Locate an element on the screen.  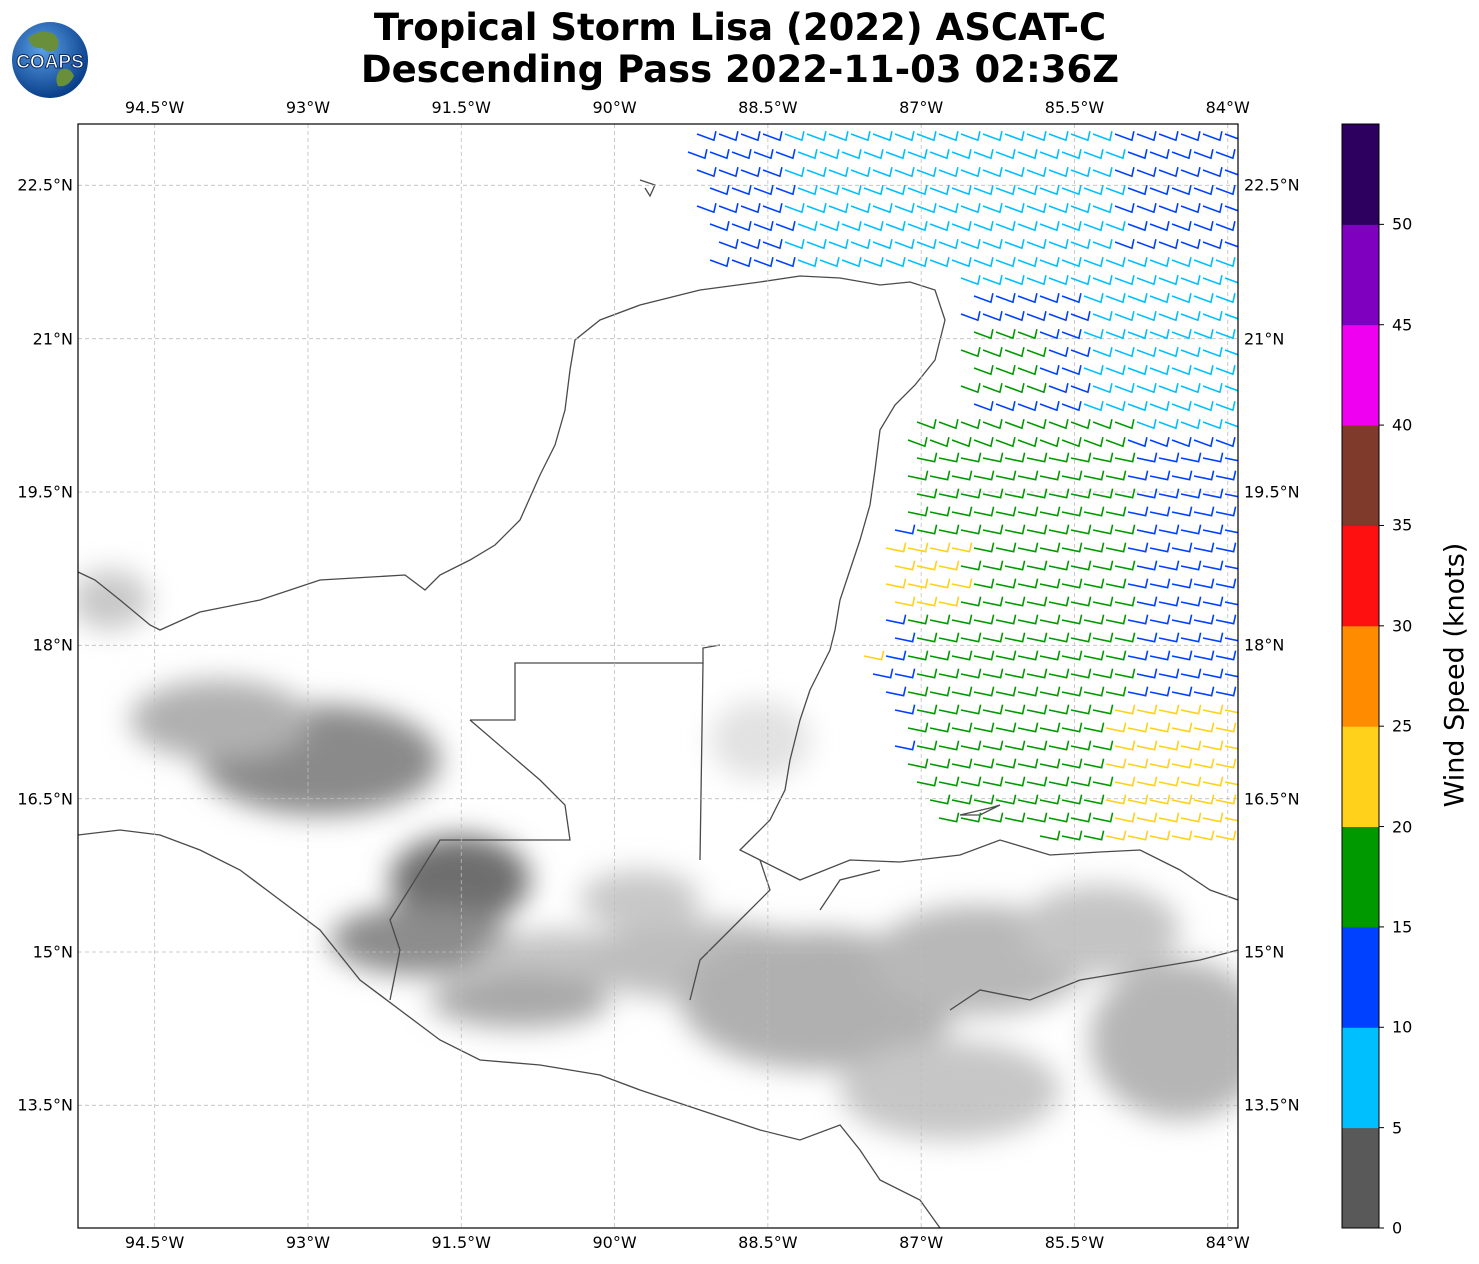
lat-tick-label-right: 16.5°N is located at coordinates (1272, 799).